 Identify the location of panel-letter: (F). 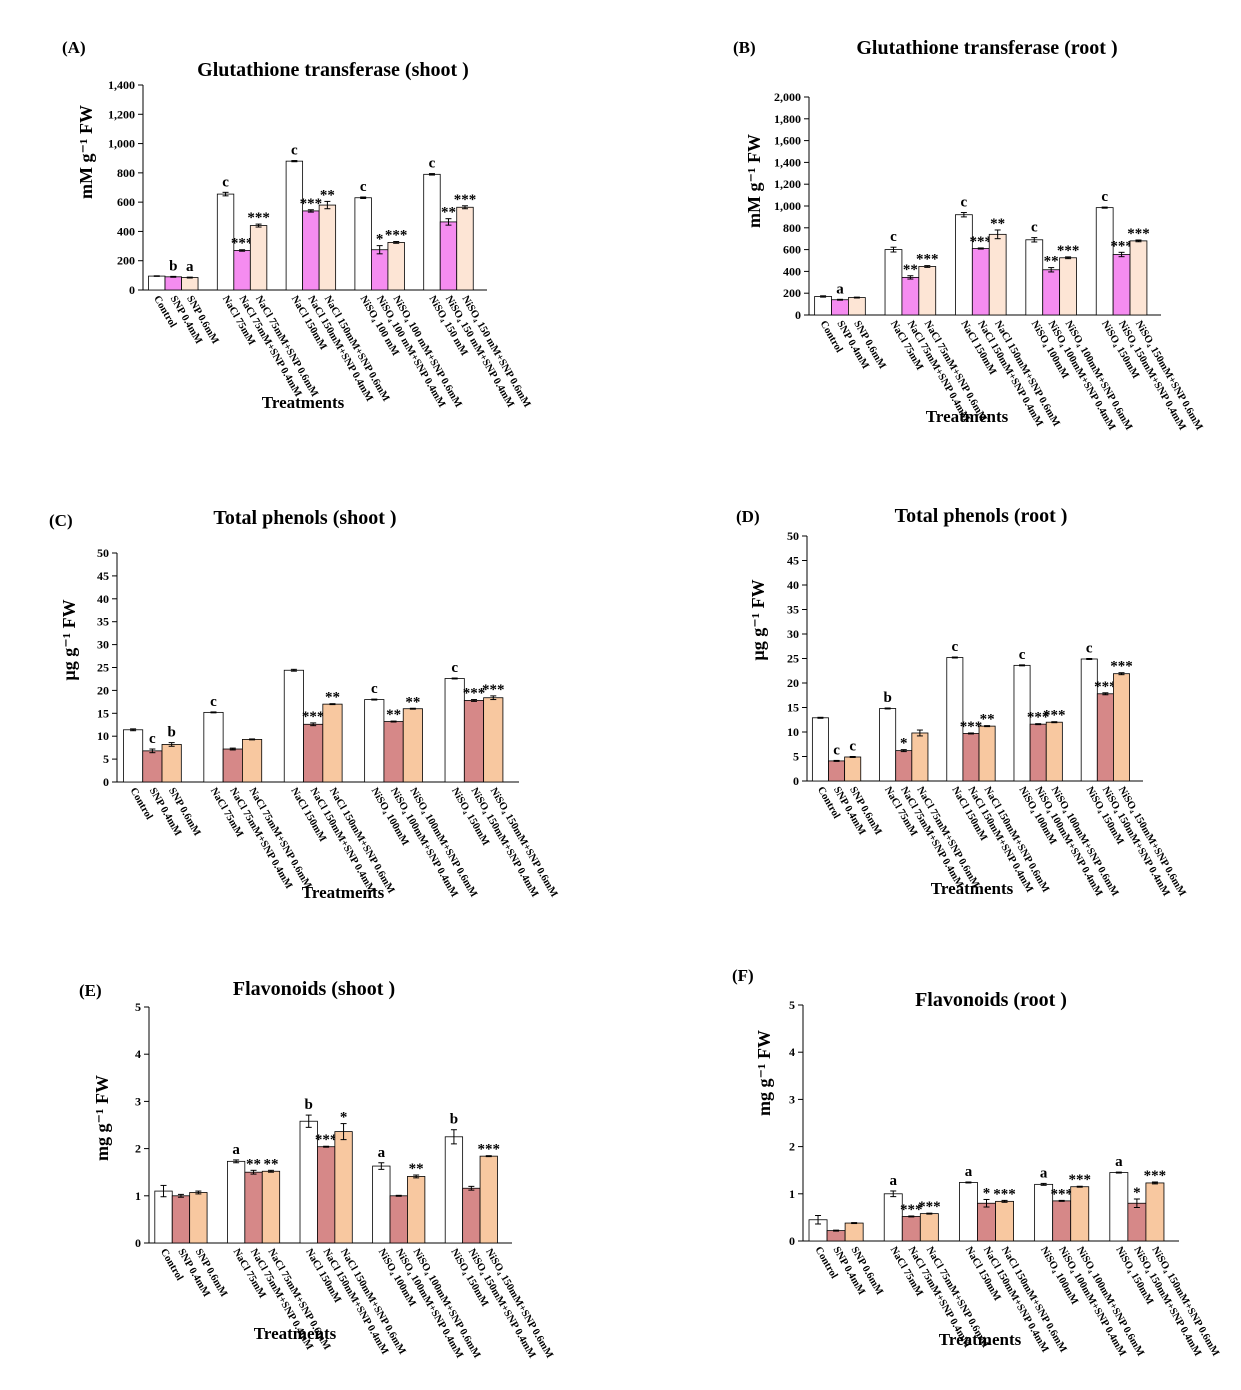
(743, 975).